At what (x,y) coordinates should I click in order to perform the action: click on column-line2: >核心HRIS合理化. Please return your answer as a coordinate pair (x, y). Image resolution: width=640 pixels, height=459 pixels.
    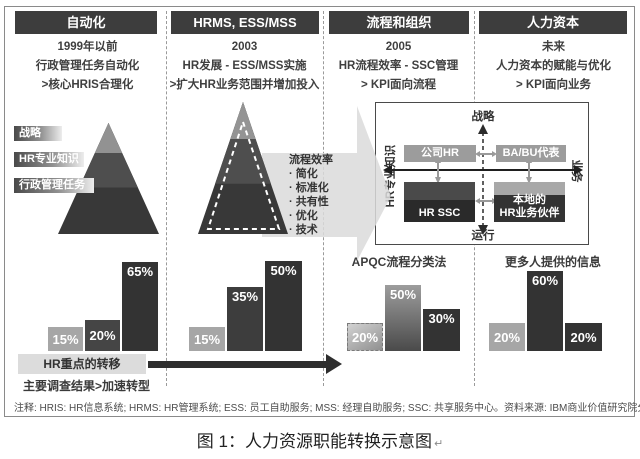
    Looking at the image, I should click on (87, 85).